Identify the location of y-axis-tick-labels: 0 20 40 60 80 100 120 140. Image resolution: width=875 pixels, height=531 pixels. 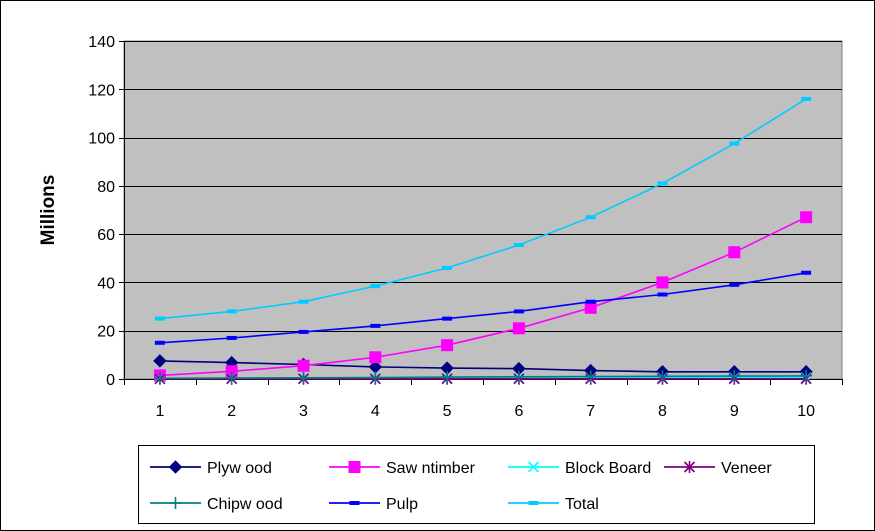
(101, 211).